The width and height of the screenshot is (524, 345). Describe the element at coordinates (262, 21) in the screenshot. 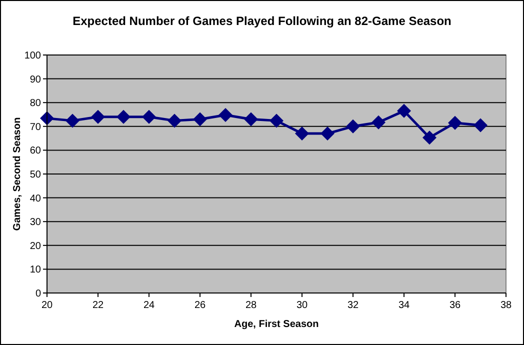

I see `chart-title: Expected Number of Games Played Following an 82-Game Season` at that location.